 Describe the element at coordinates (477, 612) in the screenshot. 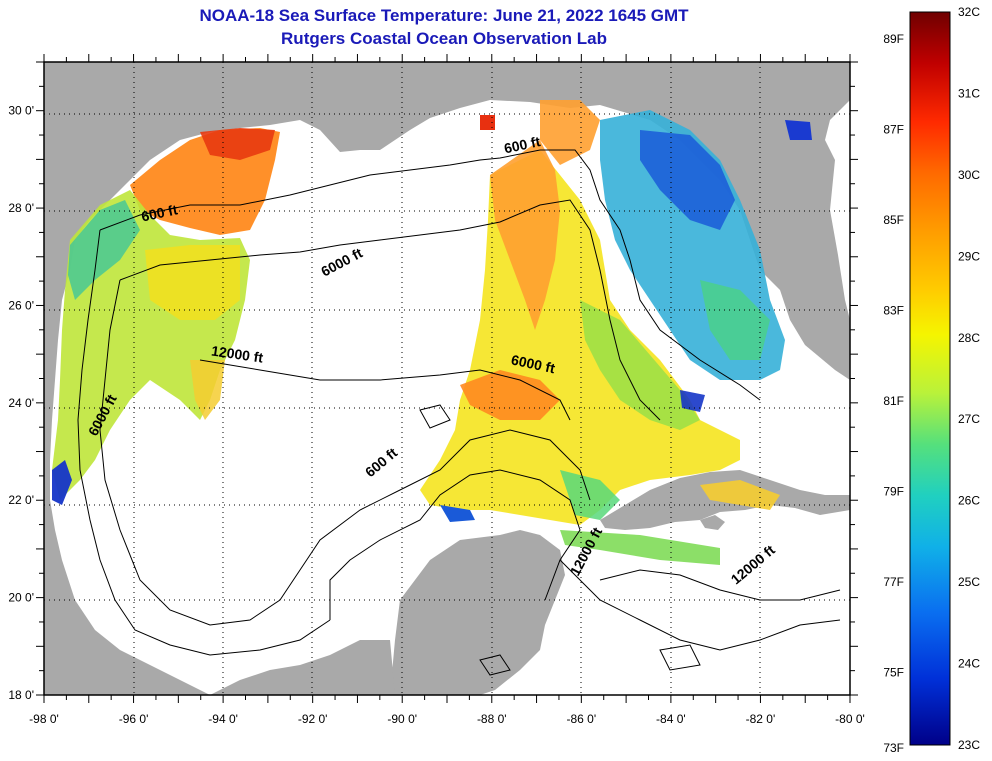

I see `yucatan-peninsula` at that location.